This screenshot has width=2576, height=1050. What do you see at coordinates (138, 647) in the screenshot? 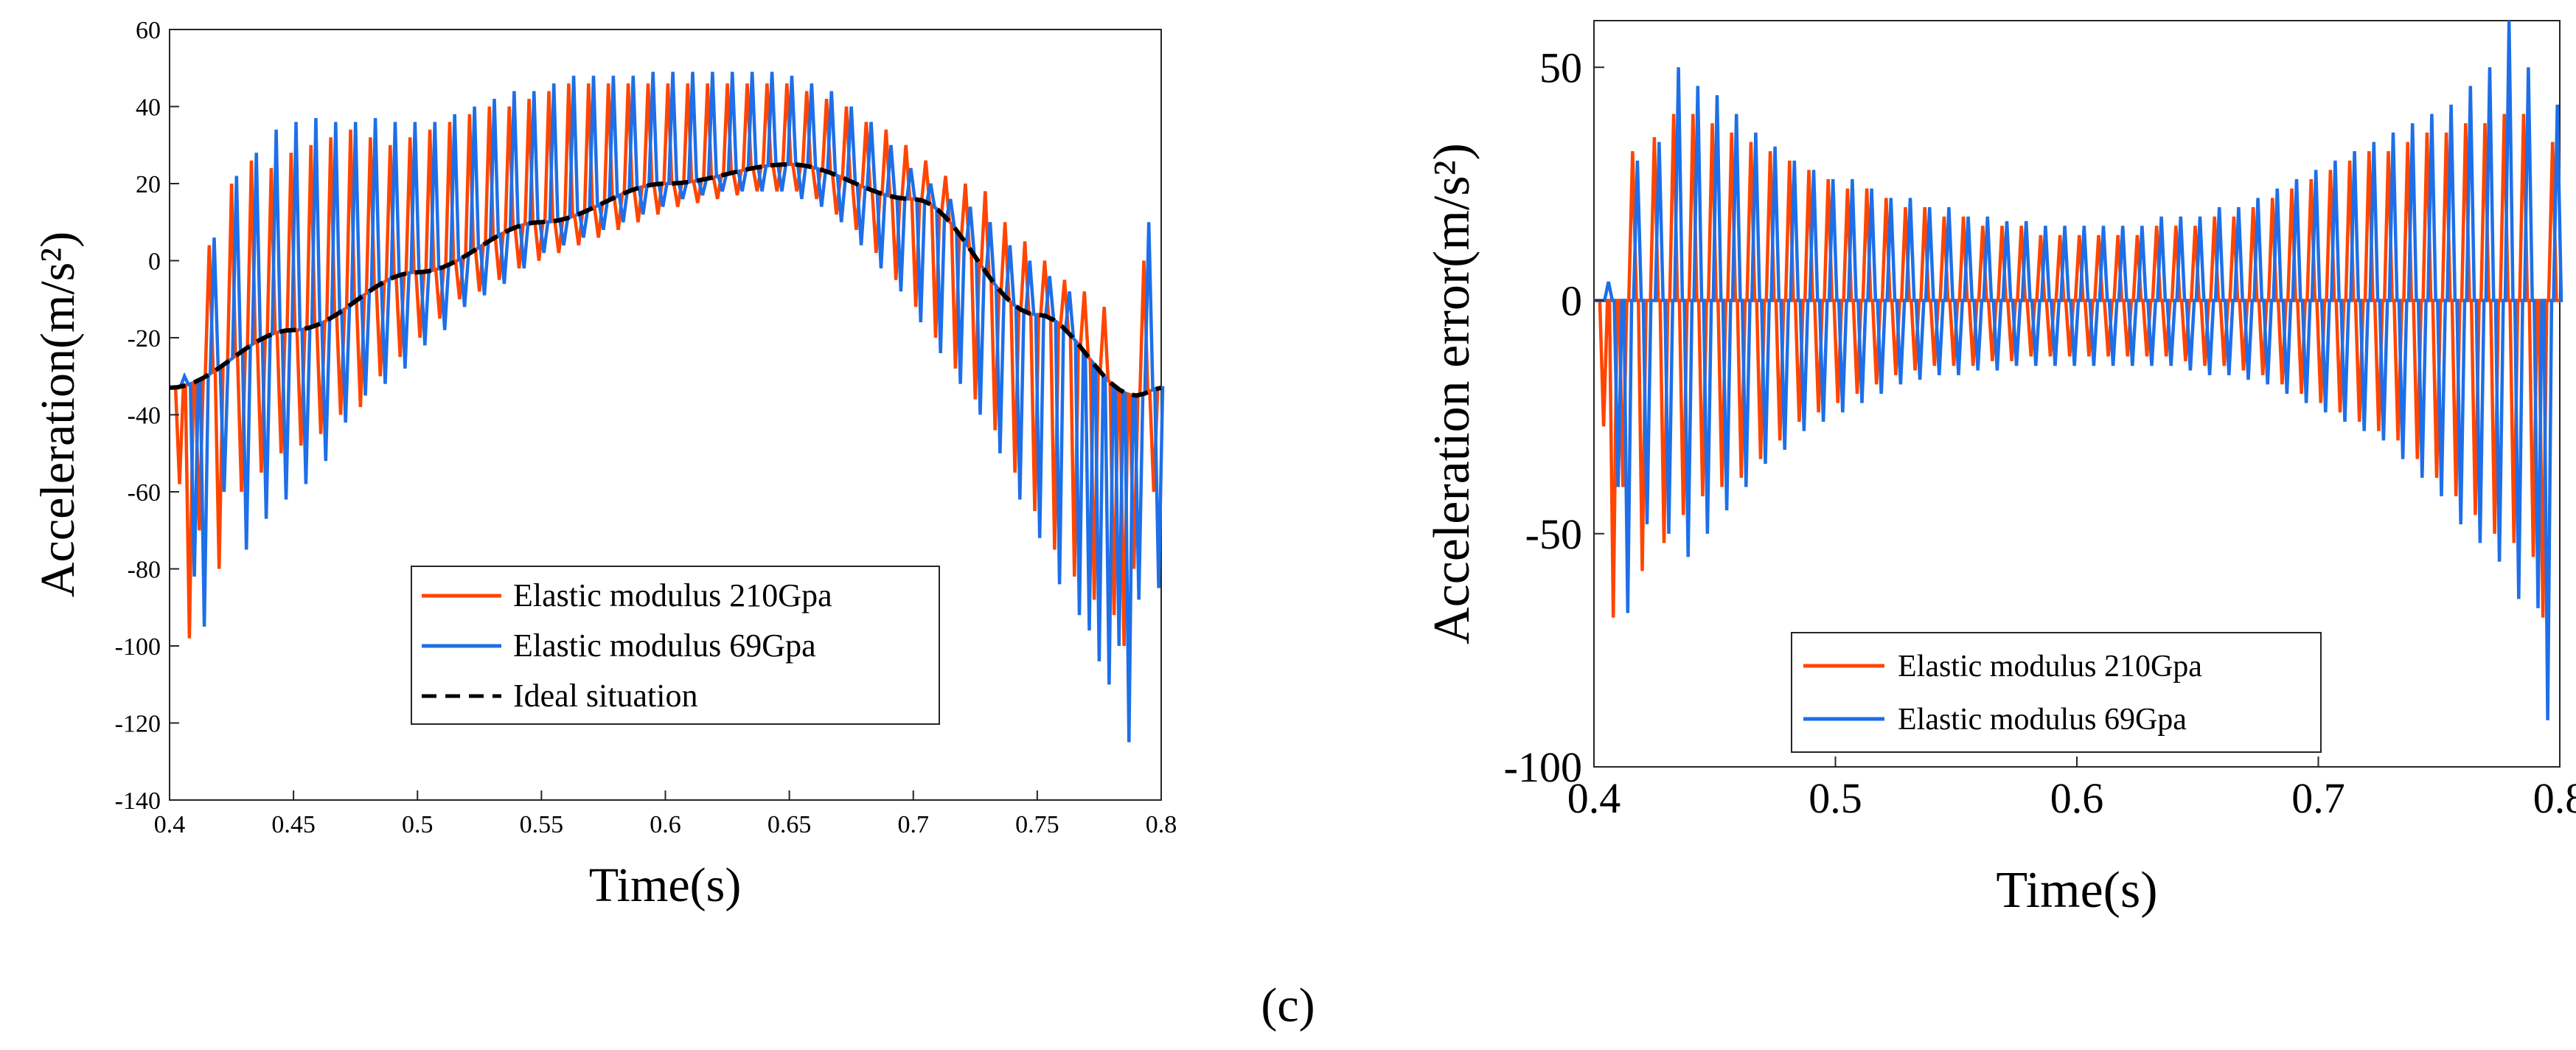
I see `chart0-ytick-label: -100` at bounding box center [138, 647].